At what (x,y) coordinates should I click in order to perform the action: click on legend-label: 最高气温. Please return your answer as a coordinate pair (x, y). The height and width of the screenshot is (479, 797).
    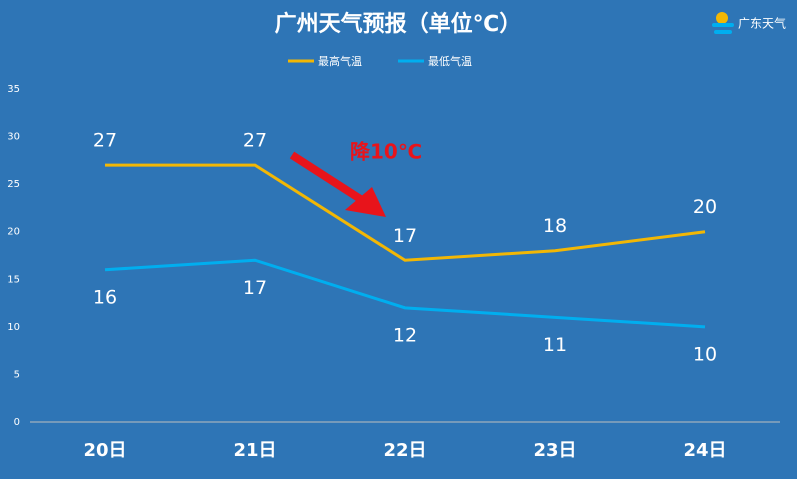
    Looking at the image, I should click on (340, 61).